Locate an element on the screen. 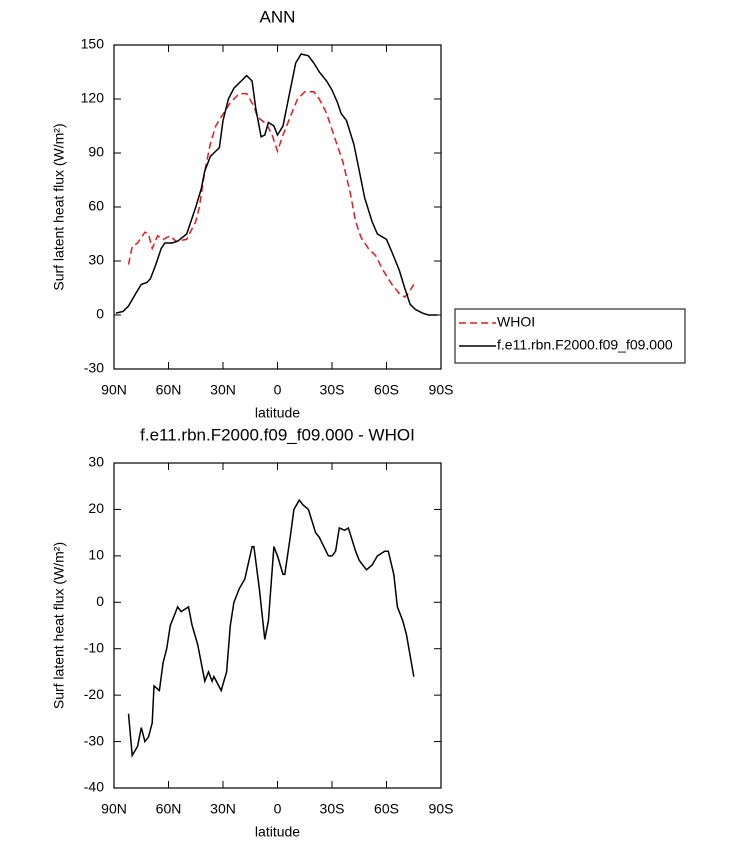 Image resolution: width=733 pixels, height=850 pixels. legend-box is located at coordinates (570, 336).